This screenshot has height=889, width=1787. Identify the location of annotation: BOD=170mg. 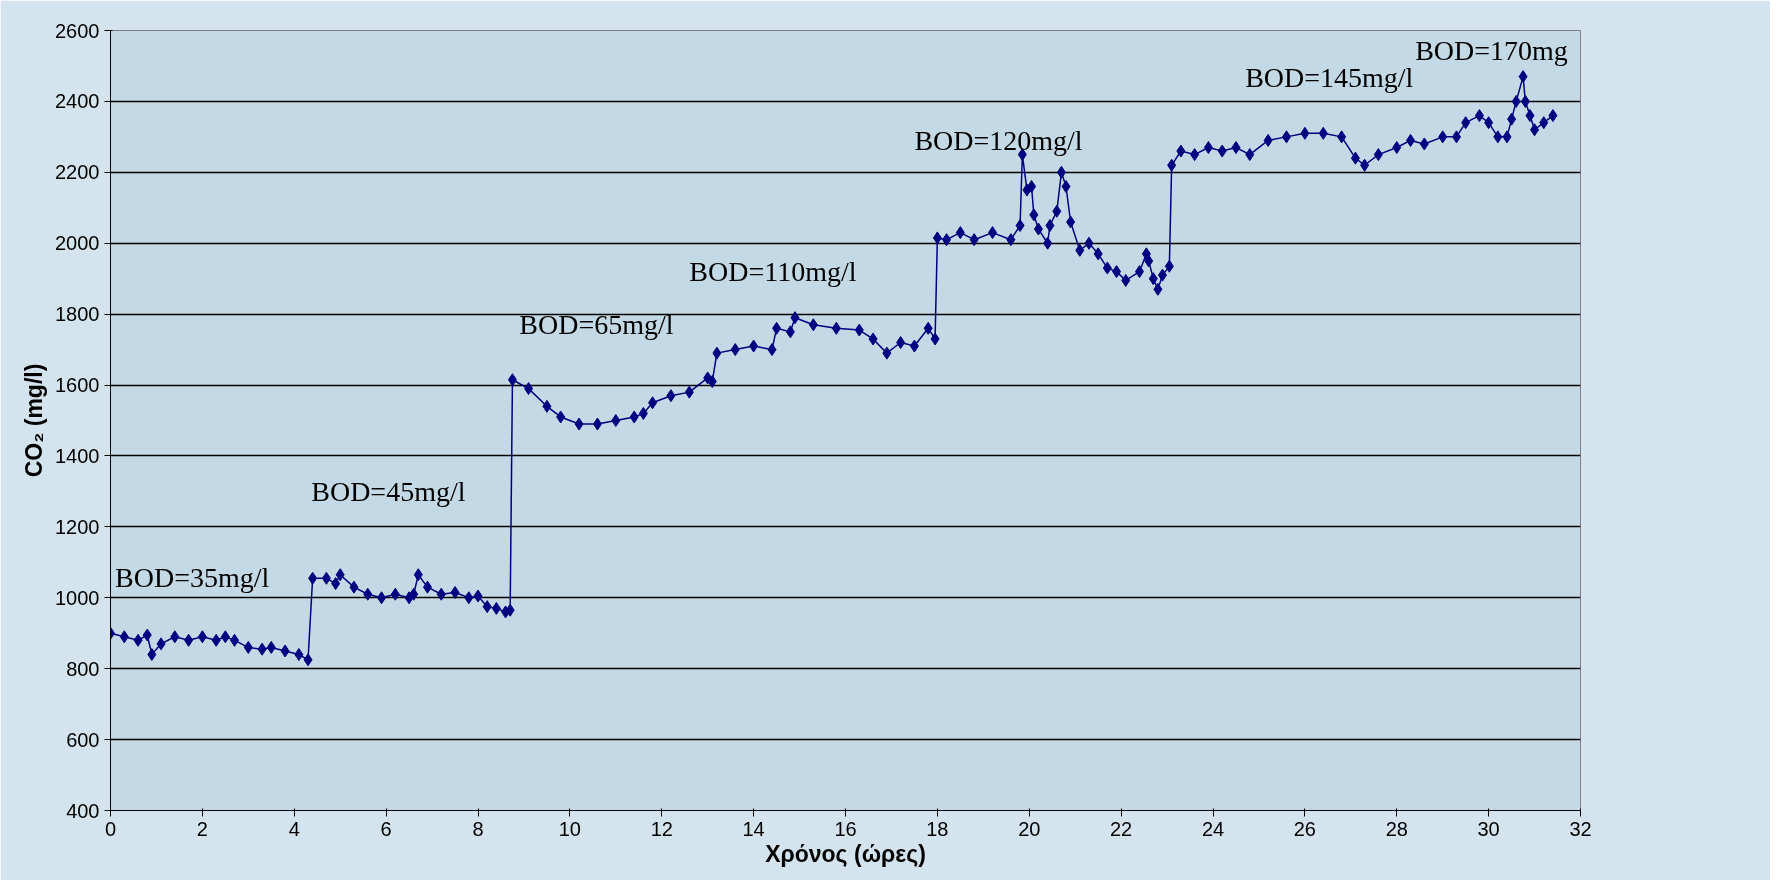
(1491, 50).